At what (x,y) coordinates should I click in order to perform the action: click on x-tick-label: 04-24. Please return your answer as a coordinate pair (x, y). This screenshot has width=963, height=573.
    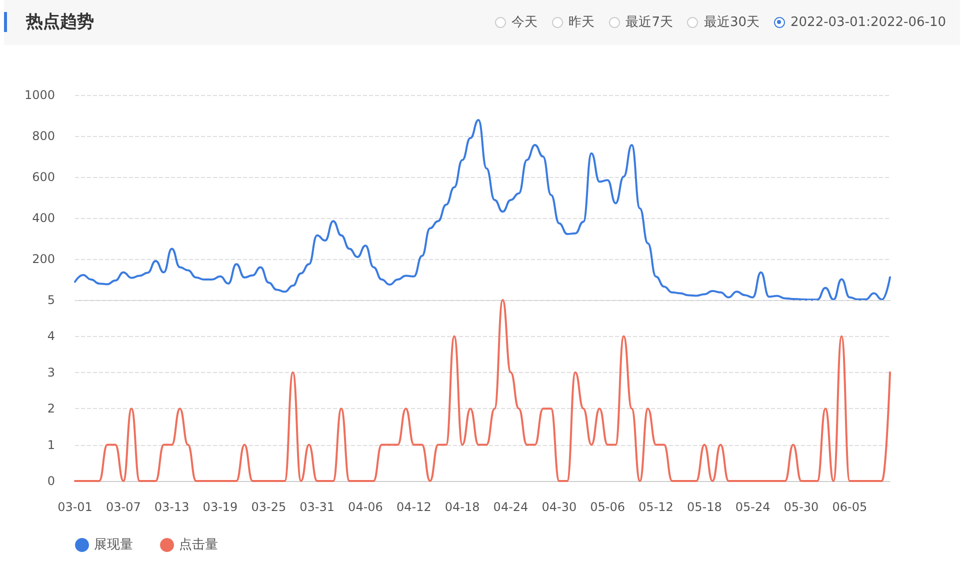
    Looking at the image, I should click on (510, 507).